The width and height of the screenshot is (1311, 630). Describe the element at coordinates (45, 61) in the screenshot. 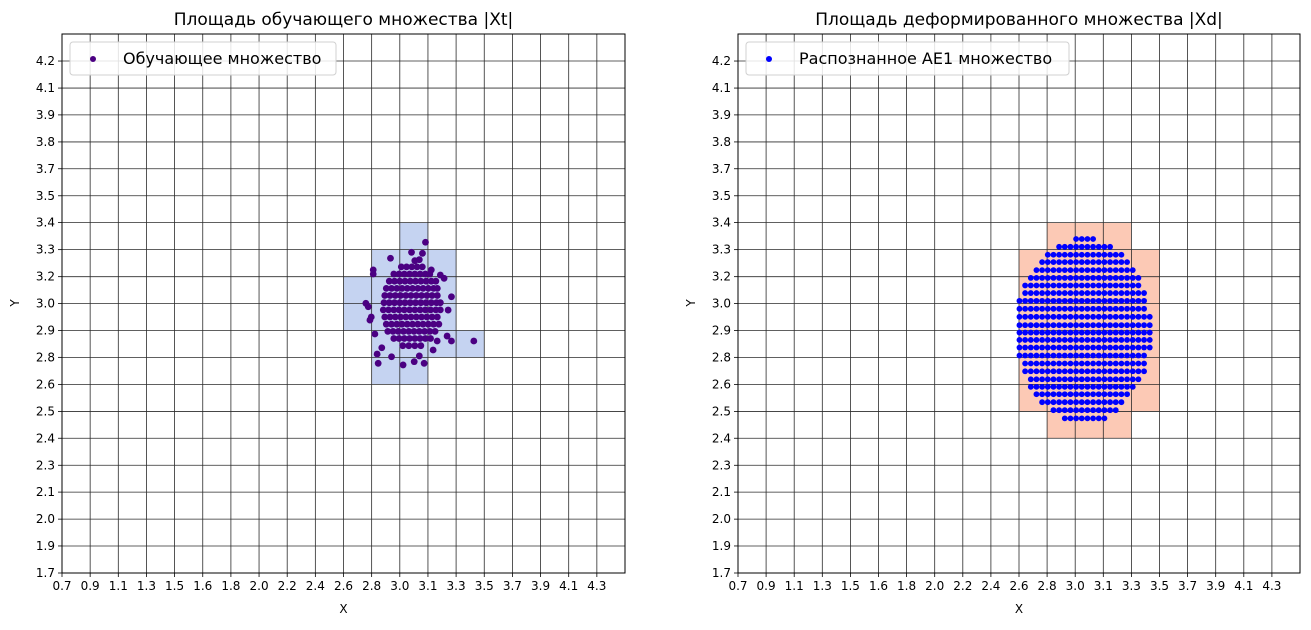

I see `y-tick-label: 4.2` at that location.